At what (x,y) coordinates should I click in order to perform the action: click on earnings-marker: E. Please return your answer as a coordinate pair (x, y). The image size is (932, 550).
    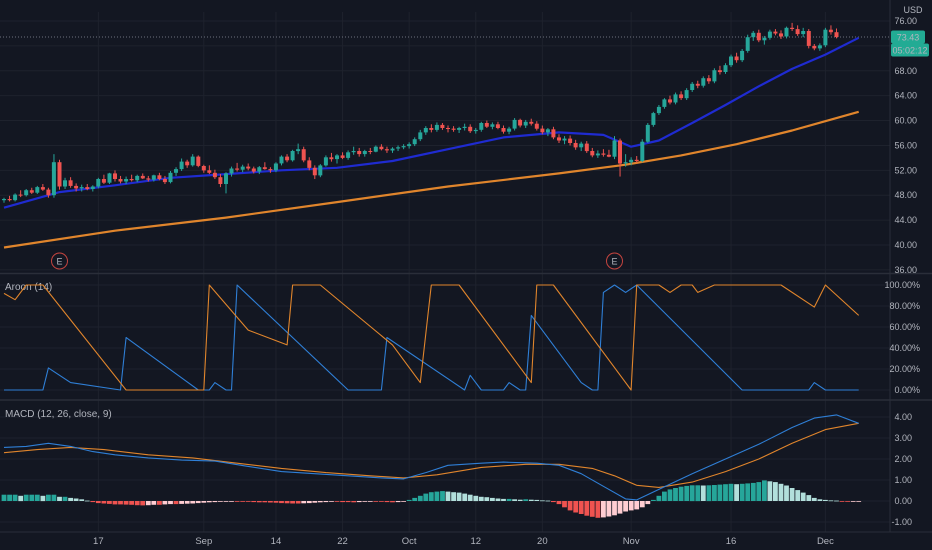
    Looking at the image, I should click on (614, 261).